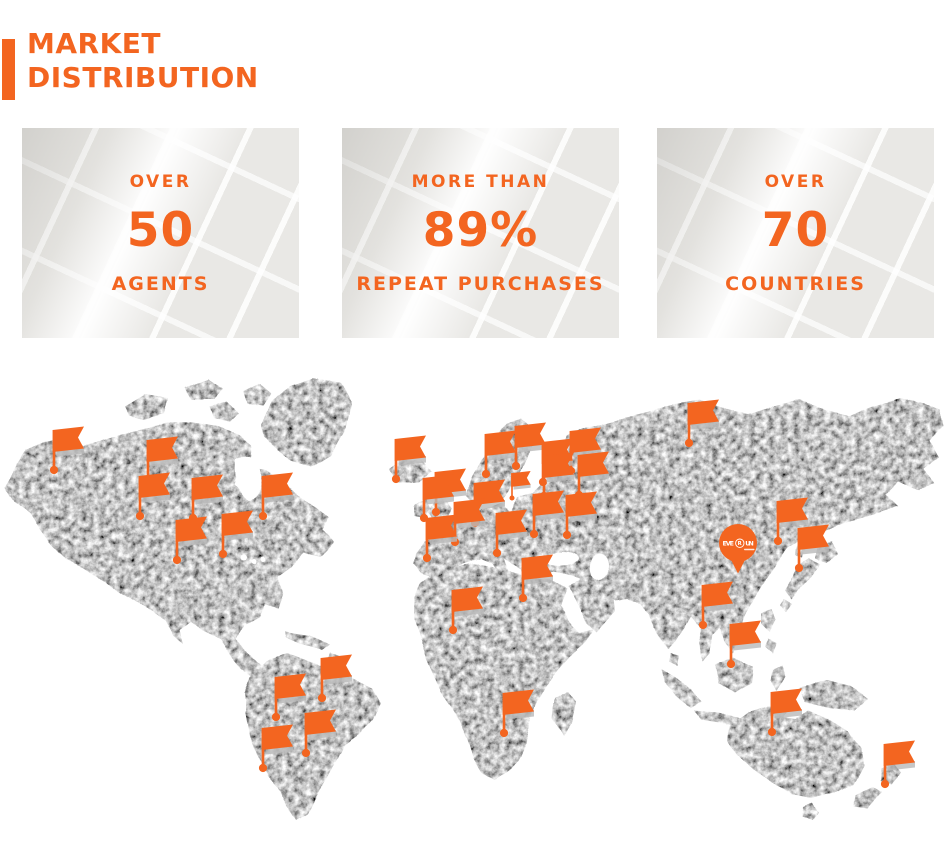  Describe the element at coordinates (673, 659) in the screenshot. I see `landmass-sri-lanka` at that location.